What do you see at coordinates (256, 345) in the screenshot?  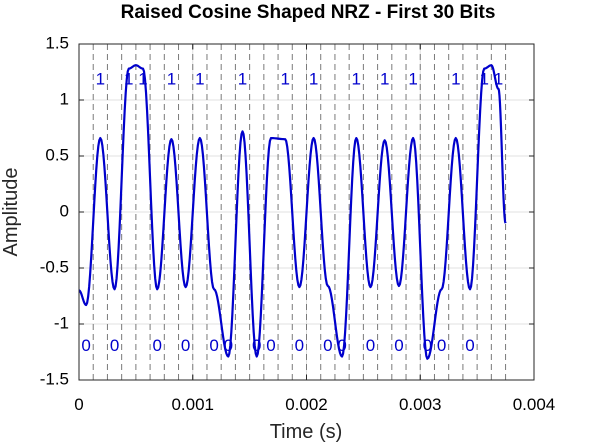 I see `bit-label-12: 0` at bounding box center [256, 345].